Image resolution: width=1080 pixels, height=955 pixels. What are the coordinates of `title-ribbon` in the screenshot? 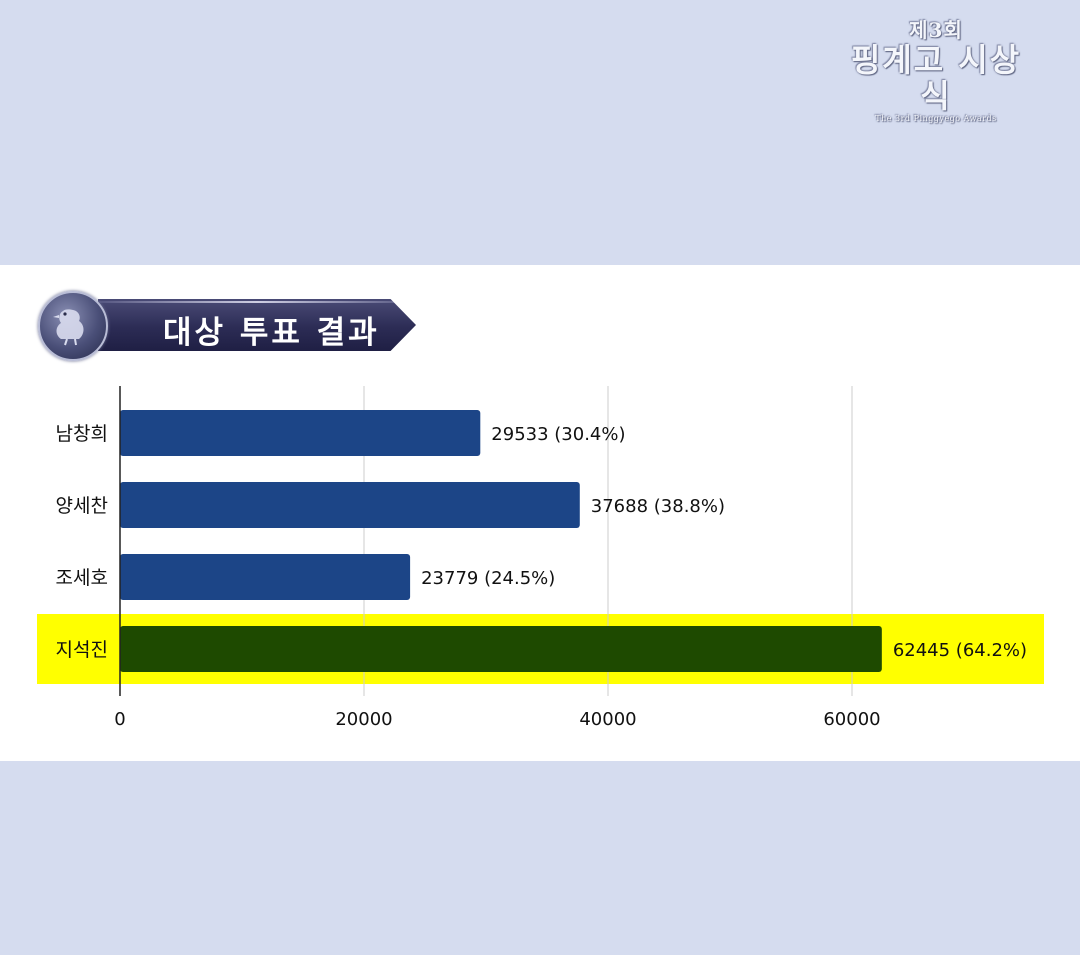 It's located at (257, 325).